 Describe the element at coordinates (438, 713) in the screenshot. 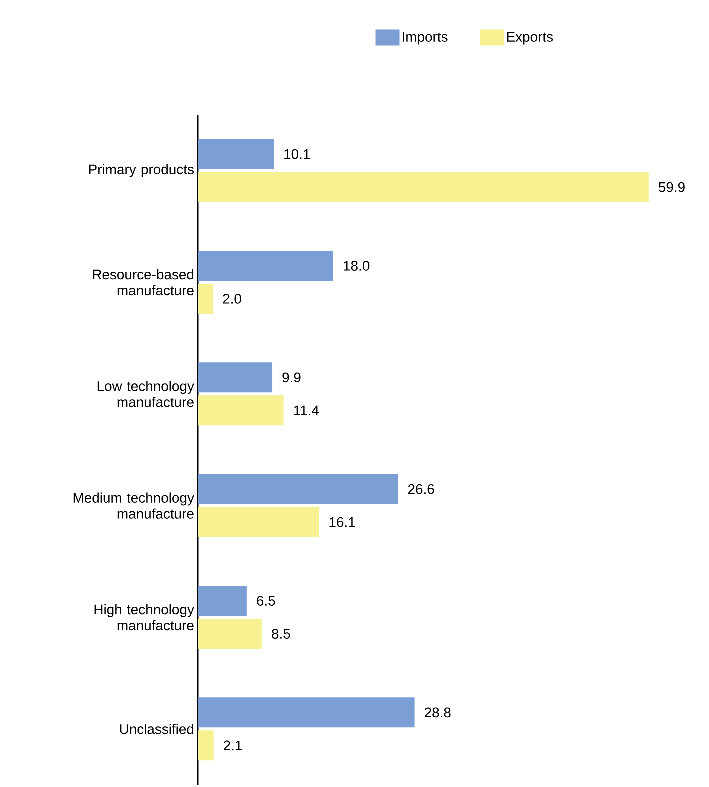

I see `data-label: 28.8` at that location.